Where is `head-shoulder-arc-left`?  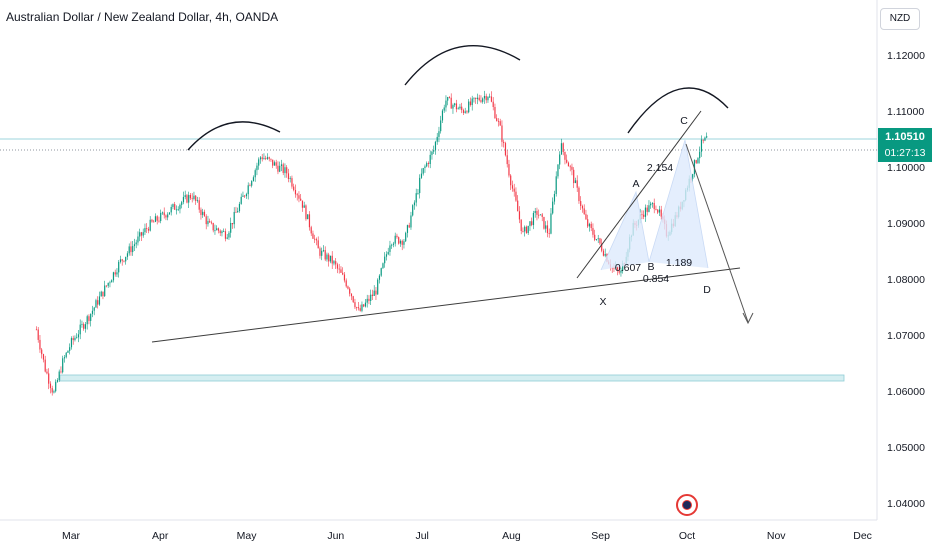 head-shoulder-arc-left is located at coordinates (234, 136).